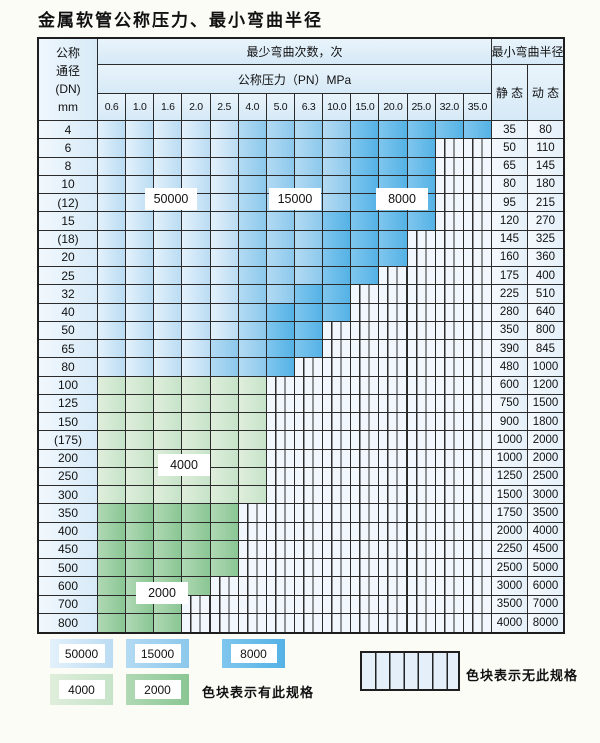 The width and height of the screenshot is (600, 743). Describe the element at coordinates (545, 586) in the screenshot. I see `dynamic-cell: 6000` at that location.